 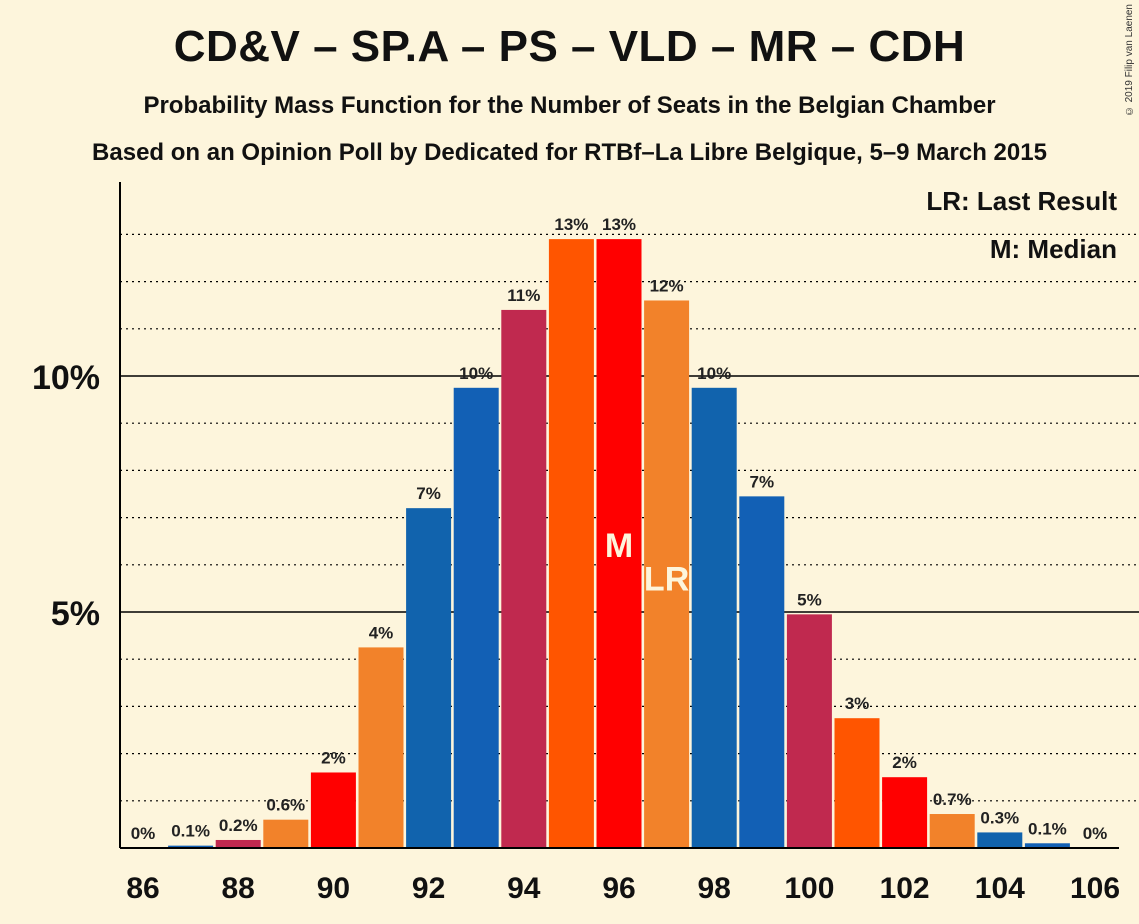 I want to click on chart-title: CD&V – SP.A – PS – VLD – MR – CDH, so click(x=569, y=46).